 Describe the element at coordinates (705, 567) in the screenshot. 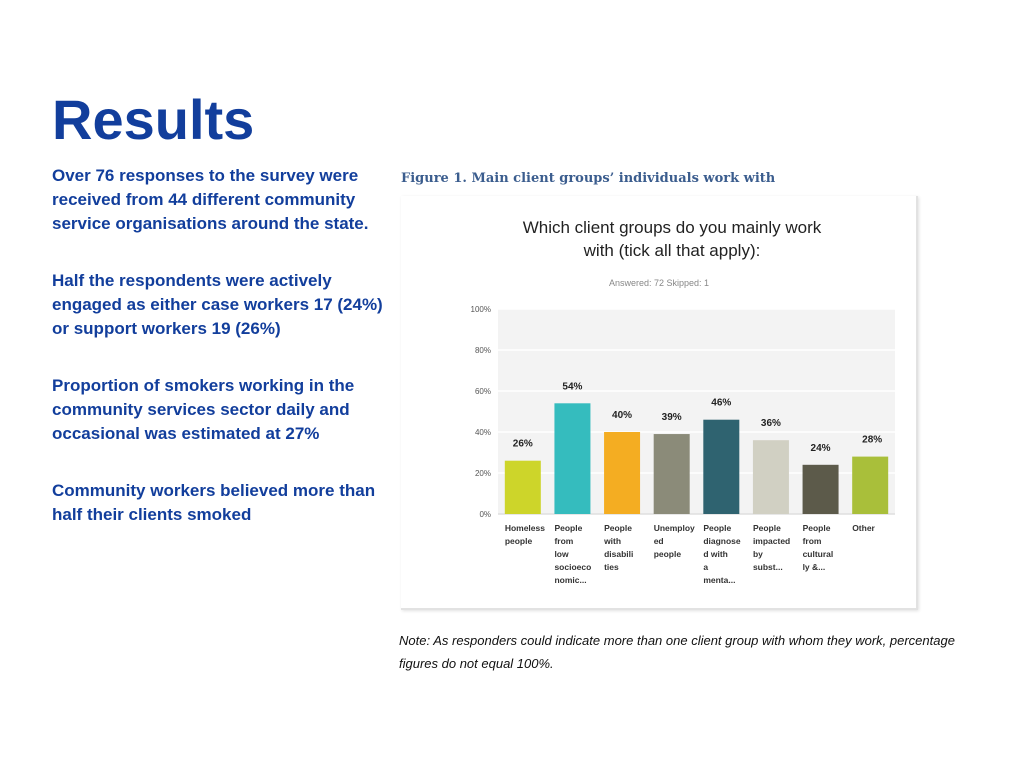

I see `x-category-label: a` at that location.